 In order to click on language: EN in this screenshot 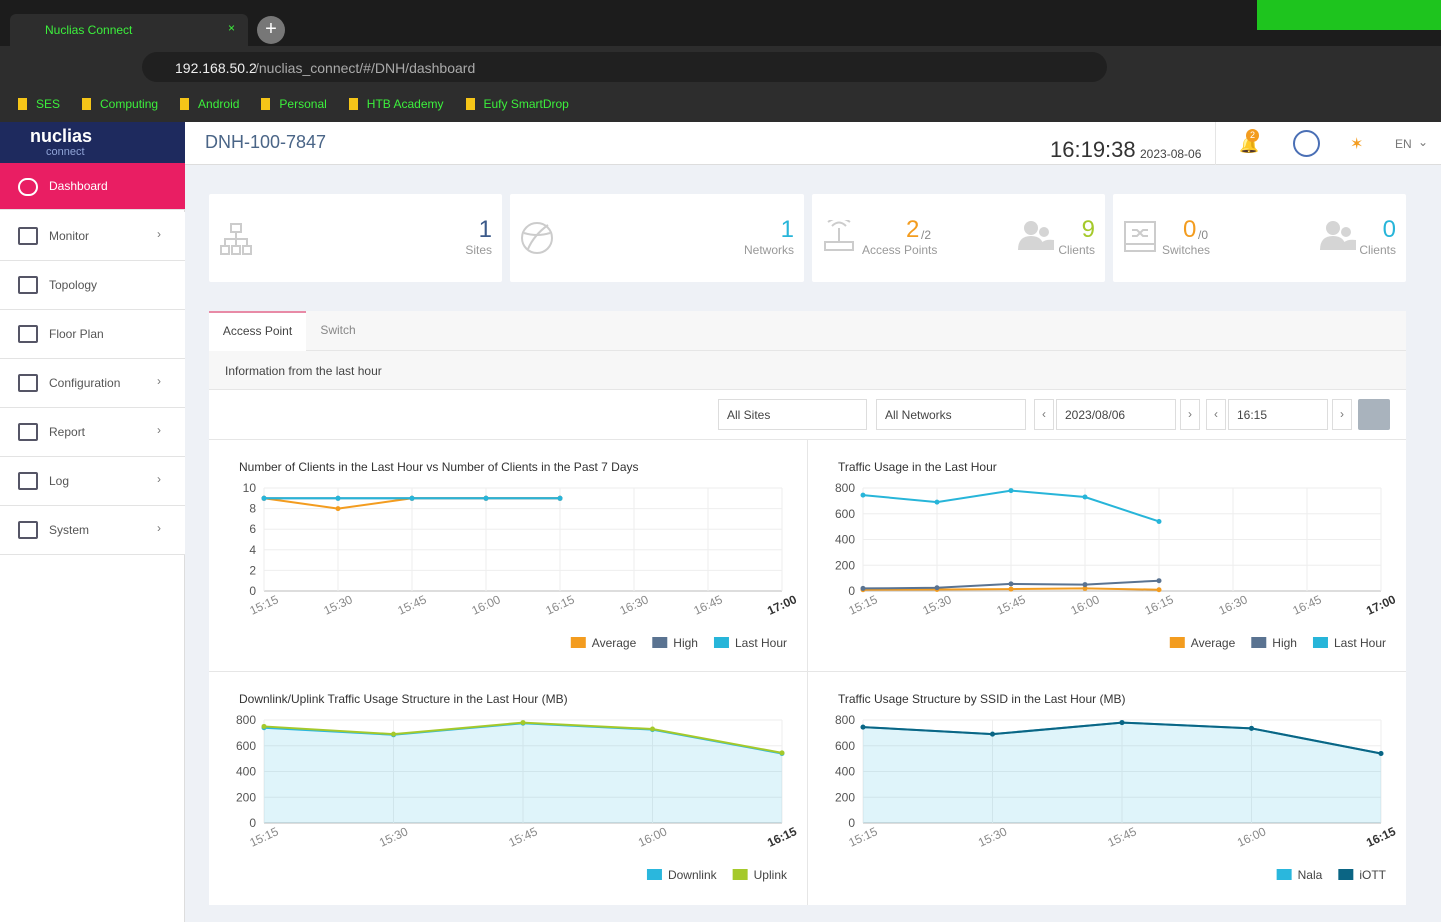, I will do `click(1403, 144)`.